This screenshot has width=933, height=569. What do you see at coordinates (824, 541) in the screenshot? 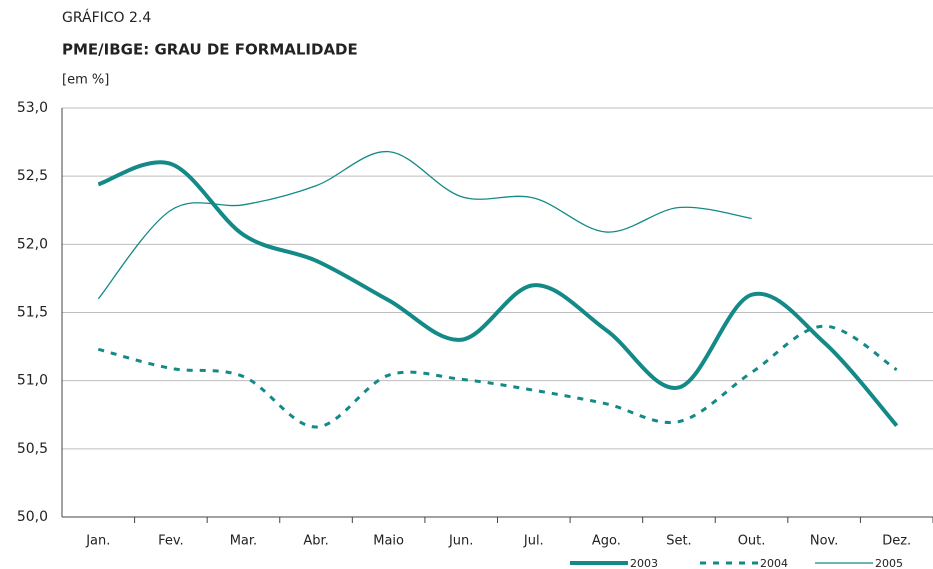
I see `x-tick-label: Nov.` at bounding box center [824, 541].